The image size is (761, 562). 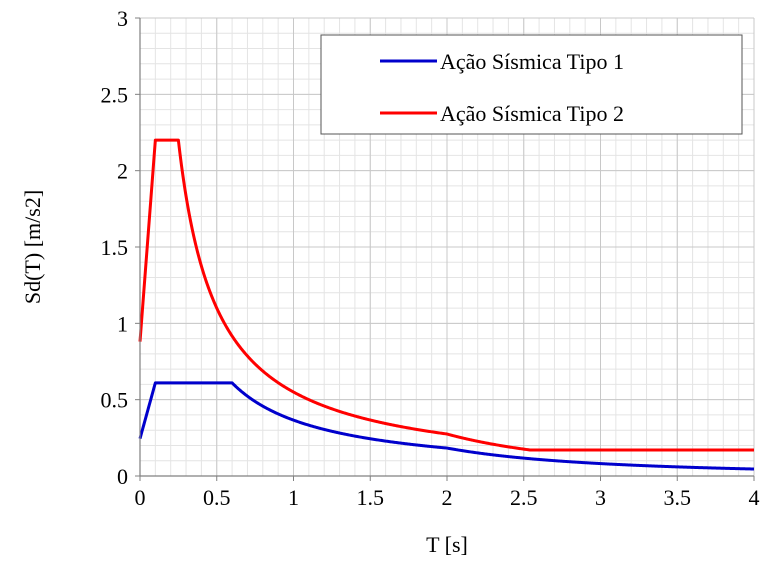 What do you see at coordinates (600, 497) in the screenshot?
I see `x-tick-label: 3` at bounding box center [600, 497].